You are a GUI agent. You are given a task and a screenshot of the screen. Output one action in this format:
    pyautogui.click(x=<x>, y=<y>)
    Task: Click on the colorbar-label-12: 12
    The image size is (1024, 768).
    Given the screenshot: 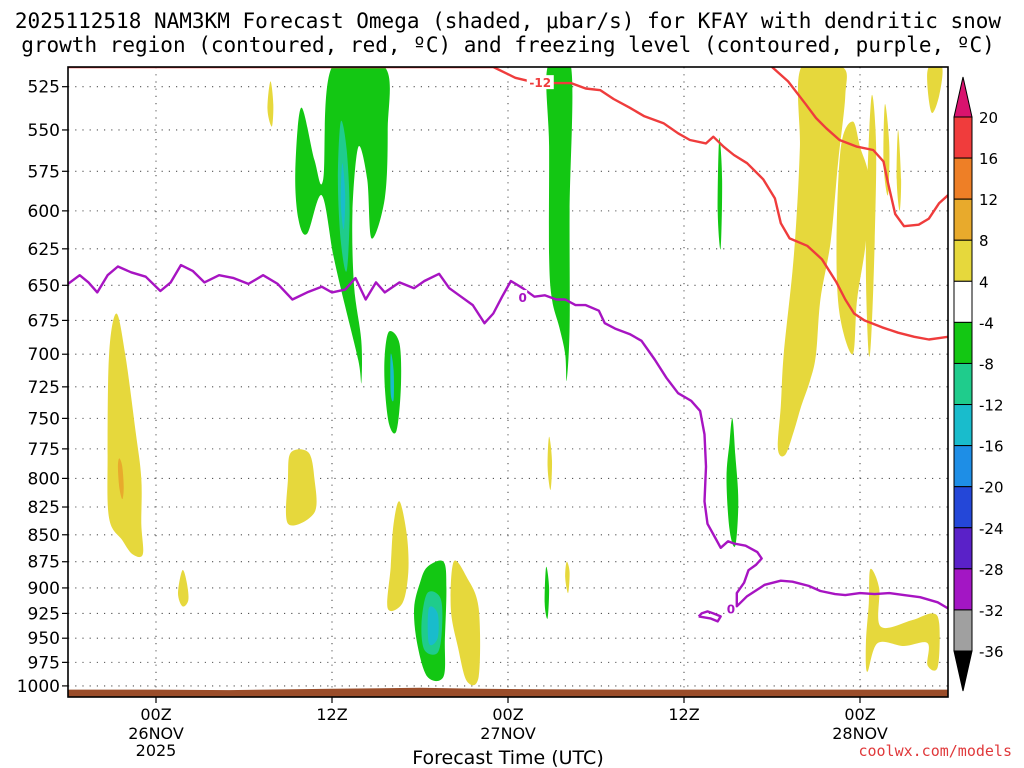 What is the action you would take?
    pyautogui.click(x=988, y=200)
    